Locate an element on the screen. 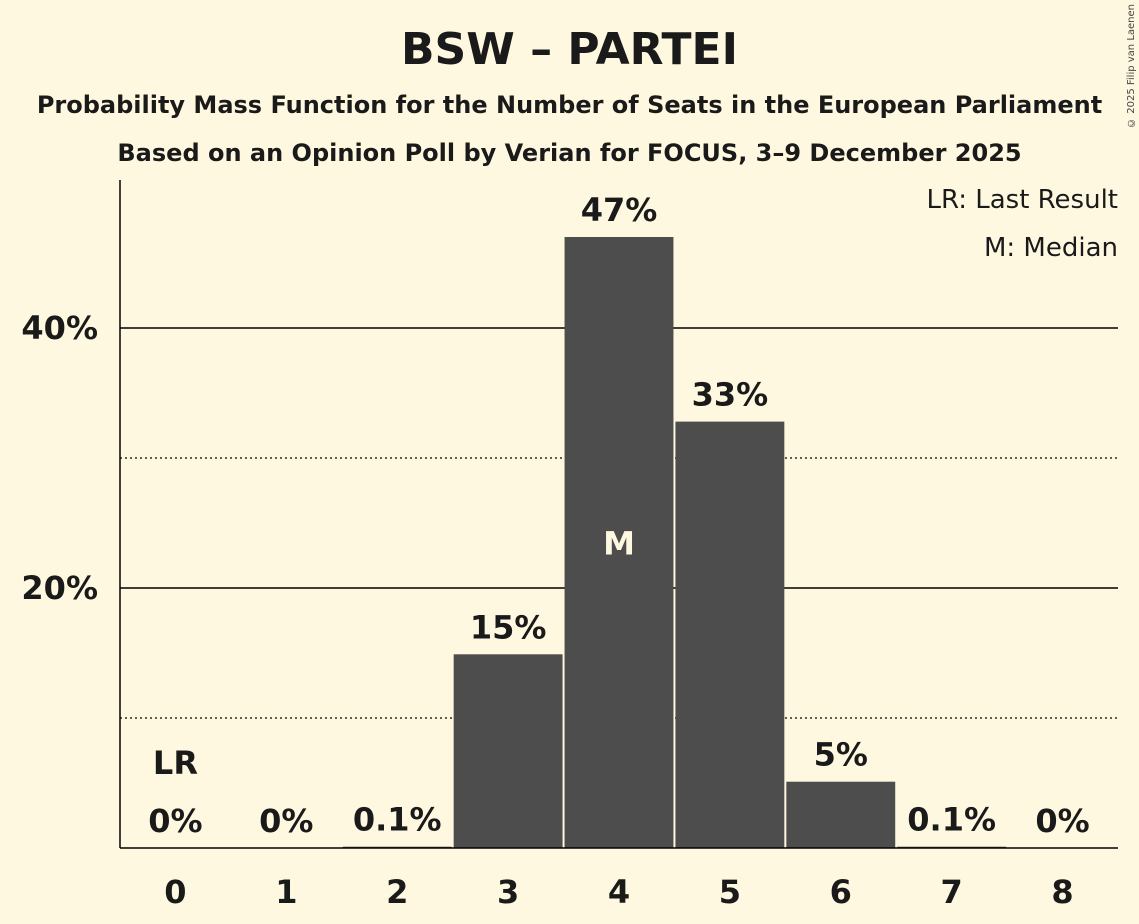 This screenshot has width=1139, height=924. legend-last-result: LR: Last Result is located at coordinates (1022, 200).